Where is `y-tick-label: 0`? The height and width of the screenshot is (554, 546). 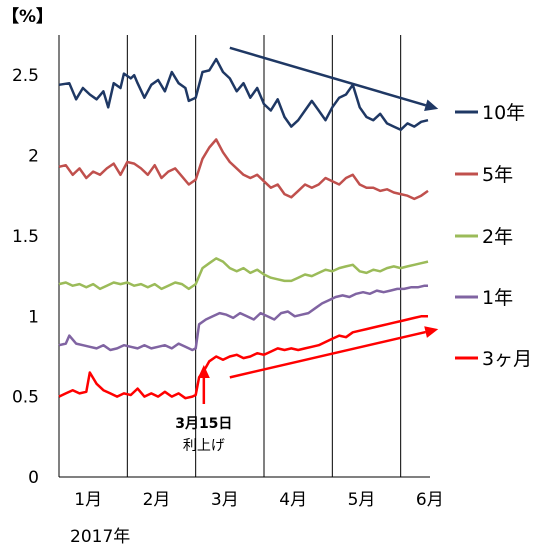 y-tick-label: 0 is located at coordinates (33, 478).